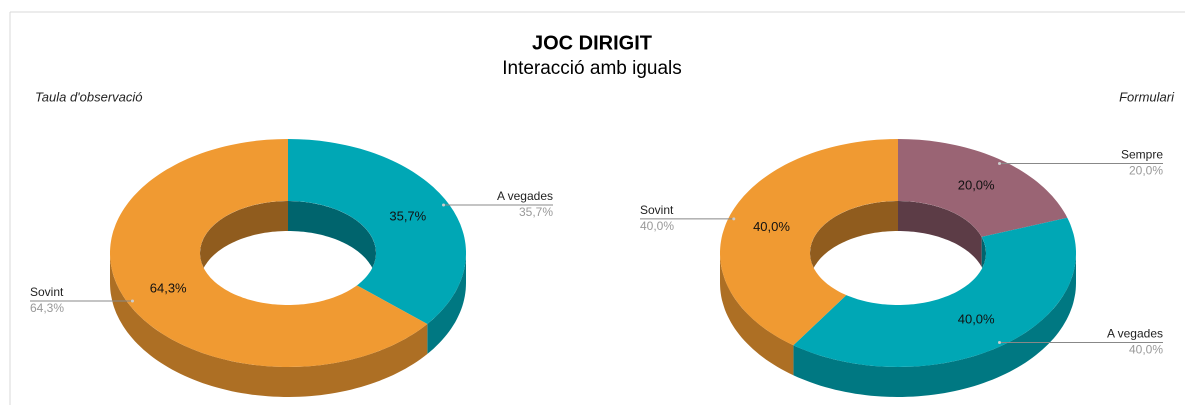 This screenshot has height=405, width=1185. I want to click on legend-value: 20,0%, so click(1146, 171).